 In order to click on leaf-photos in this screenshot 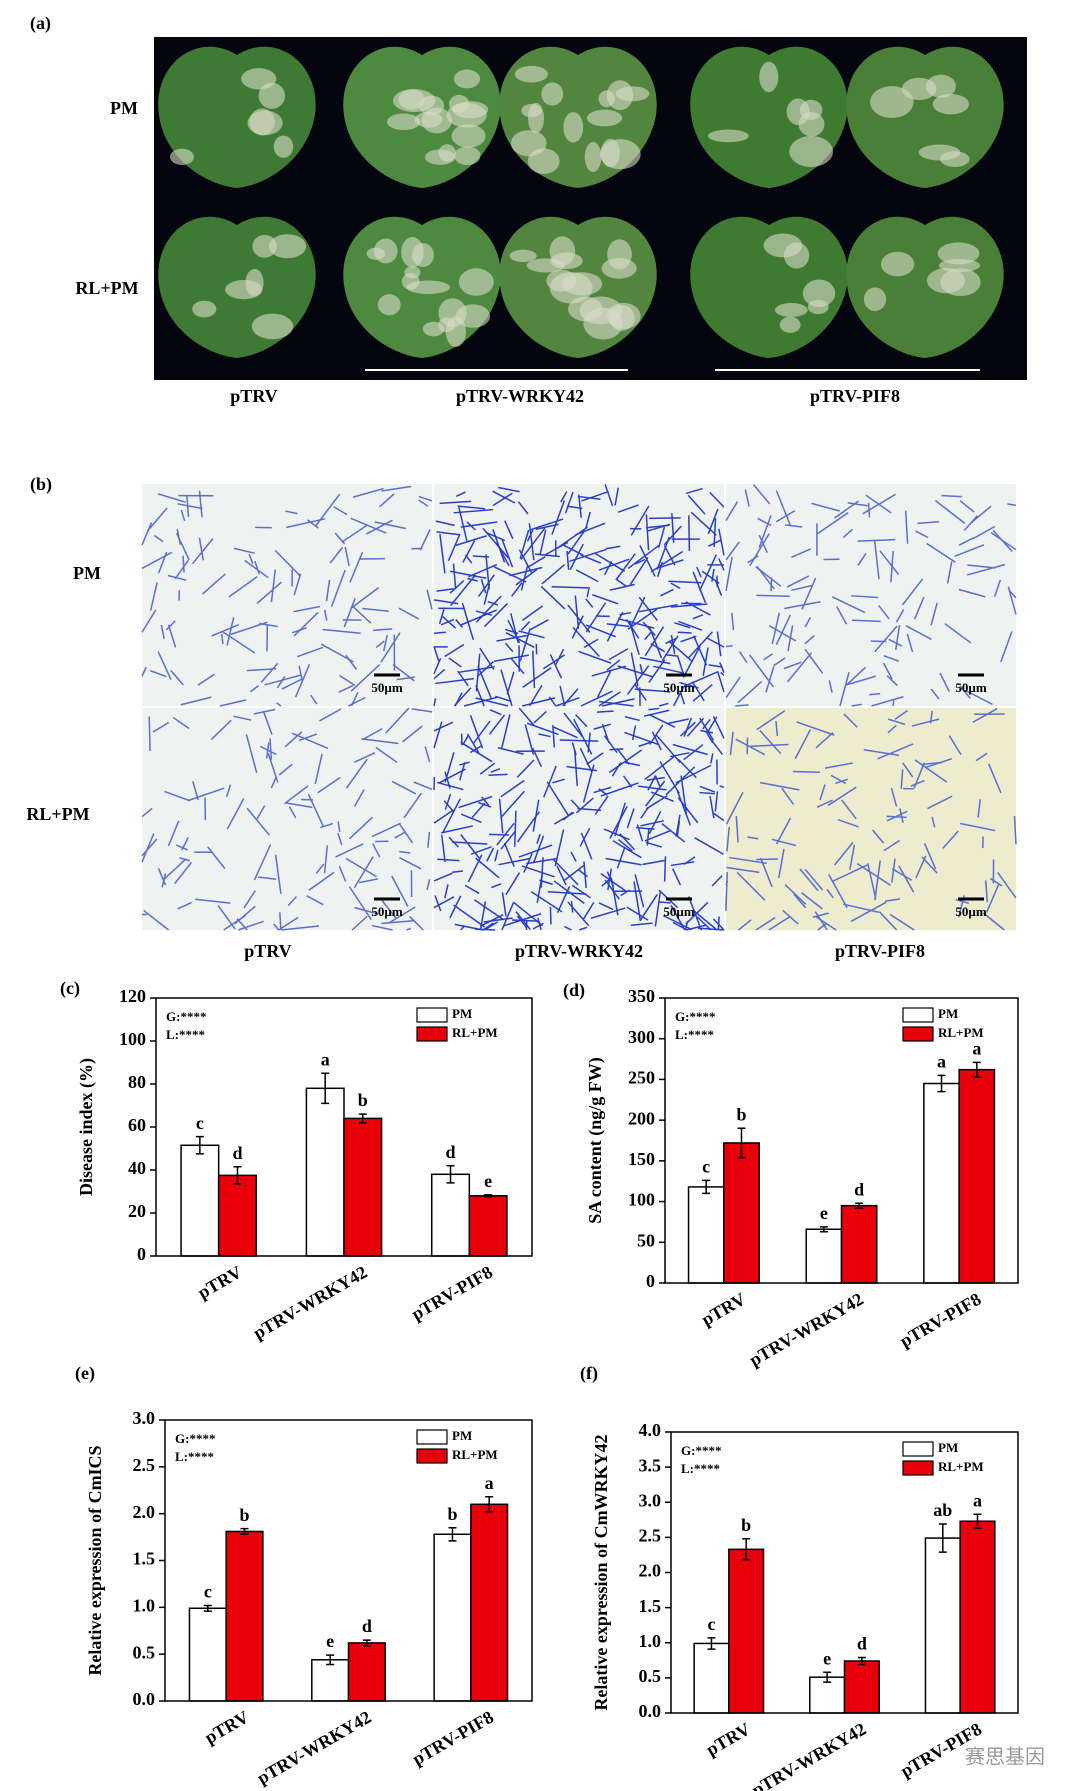, I will do `click(581, 202)`.